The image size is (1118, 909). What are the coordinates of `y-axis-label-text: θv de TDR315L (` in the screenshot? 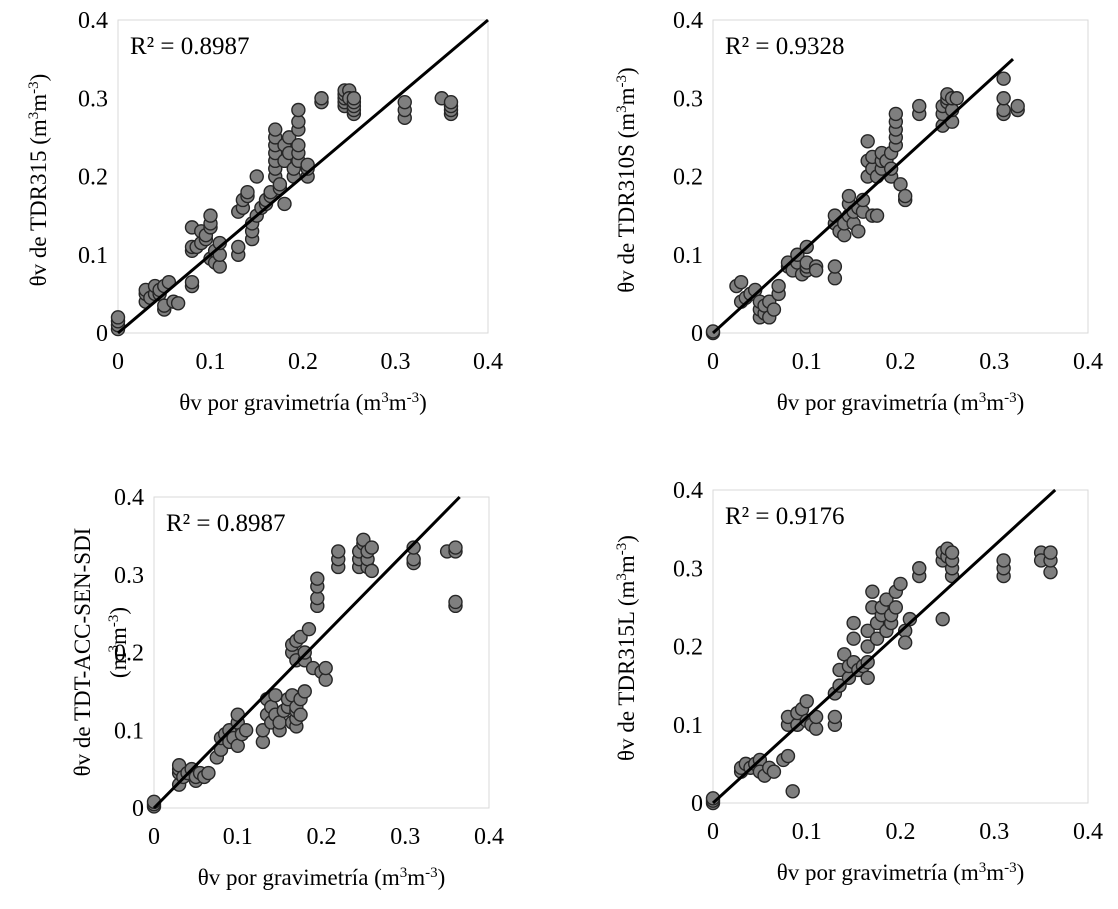 It's located at (626, 680).